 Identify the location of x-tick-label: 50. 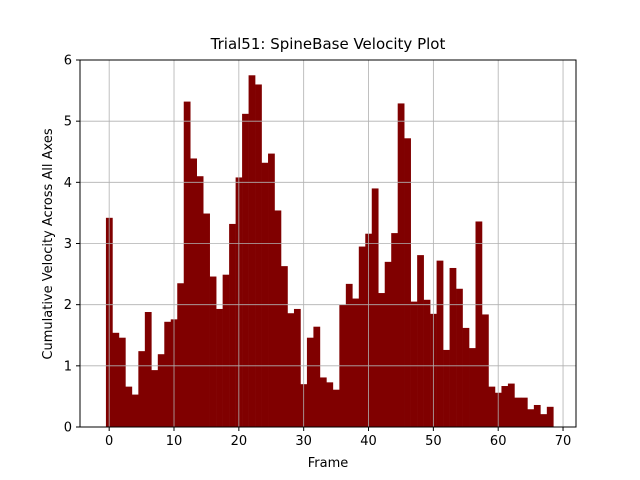
(433, 441).